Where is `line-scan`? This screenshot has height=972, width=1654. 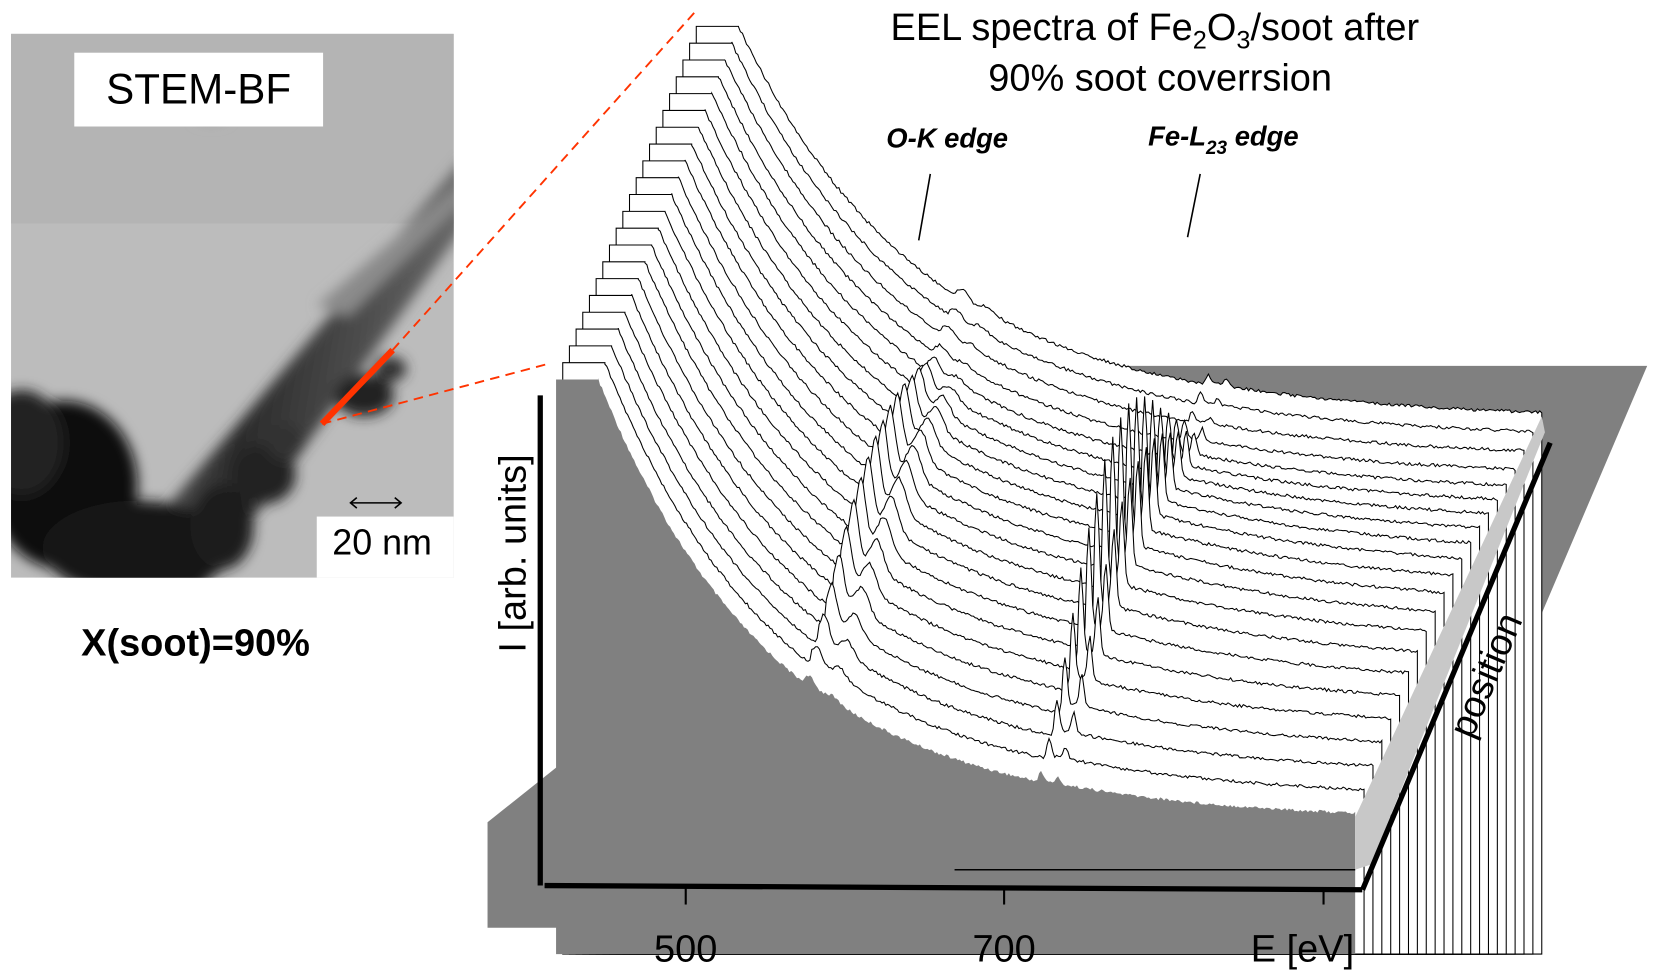
line-scan is located at coordinates (357, 386).